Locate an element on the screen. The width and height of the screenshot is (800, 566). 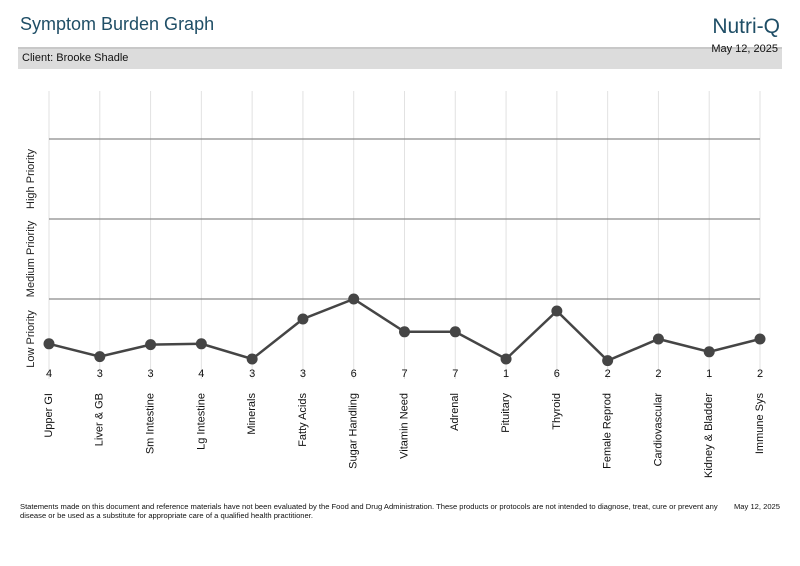
brand: Nutri-Q is located at coordinates (746, 26).